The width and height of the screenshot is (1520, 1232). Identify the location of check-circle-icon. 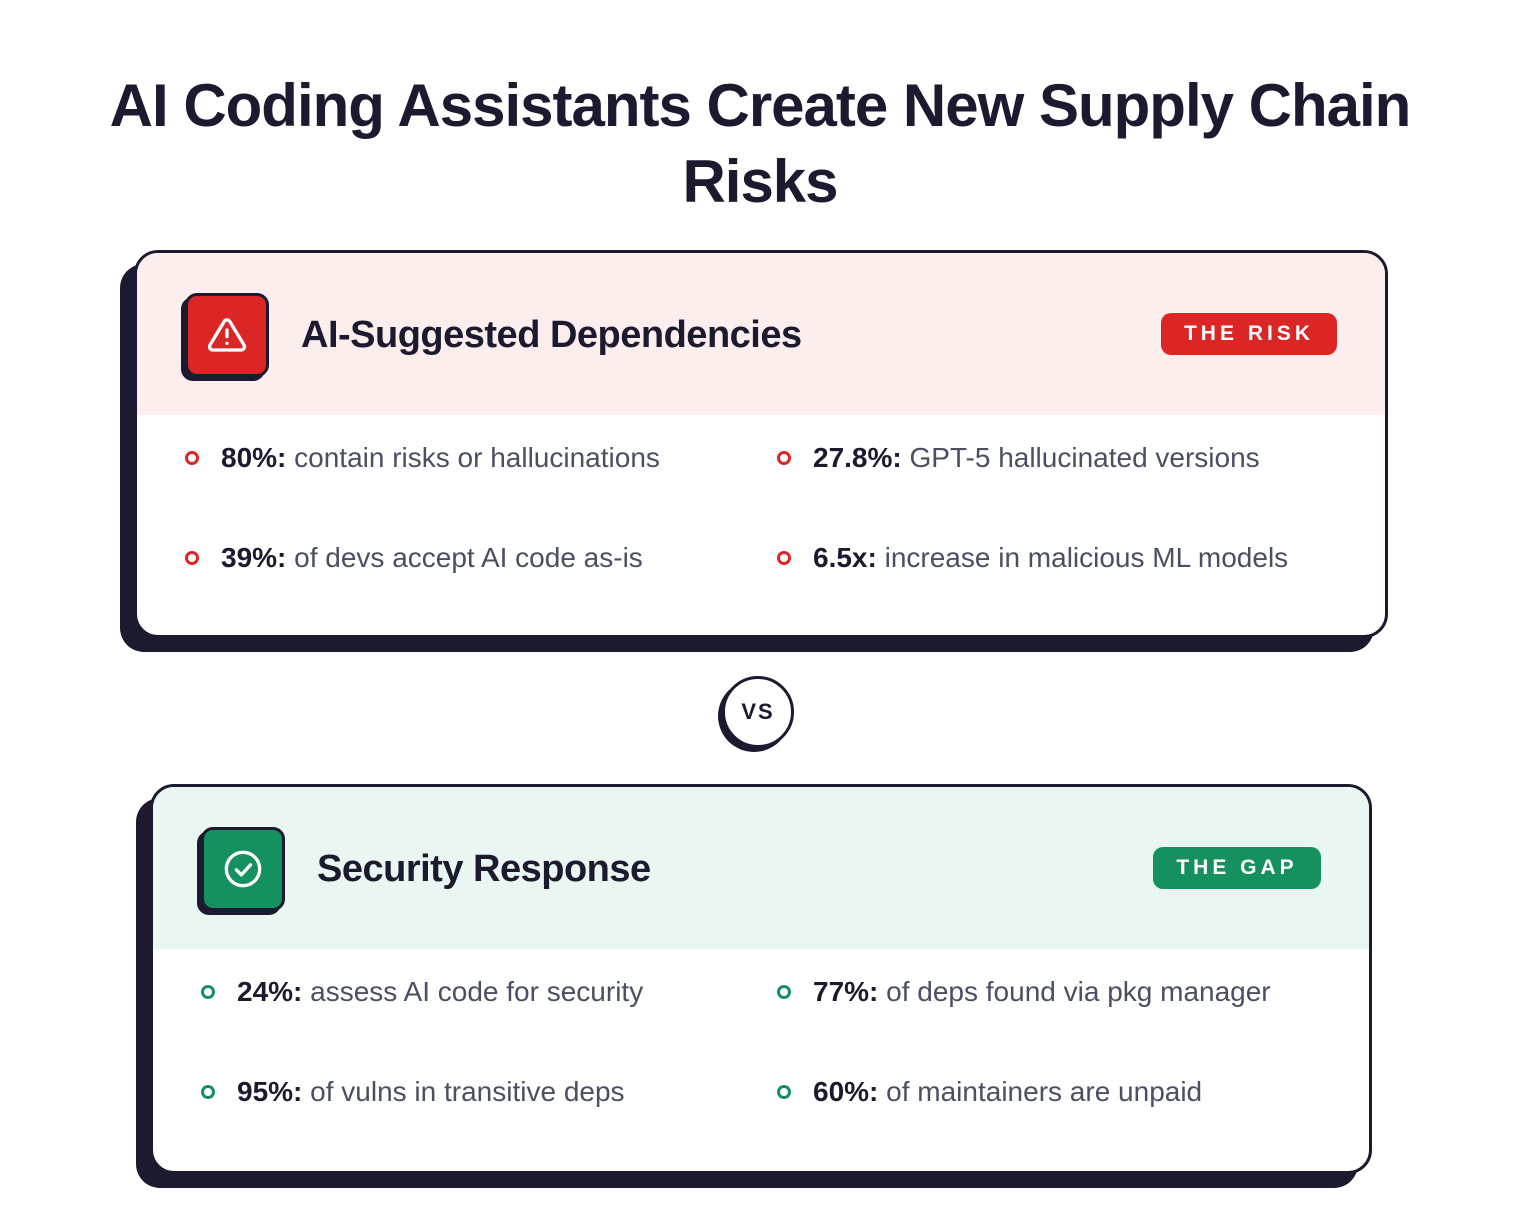
(243, 869).